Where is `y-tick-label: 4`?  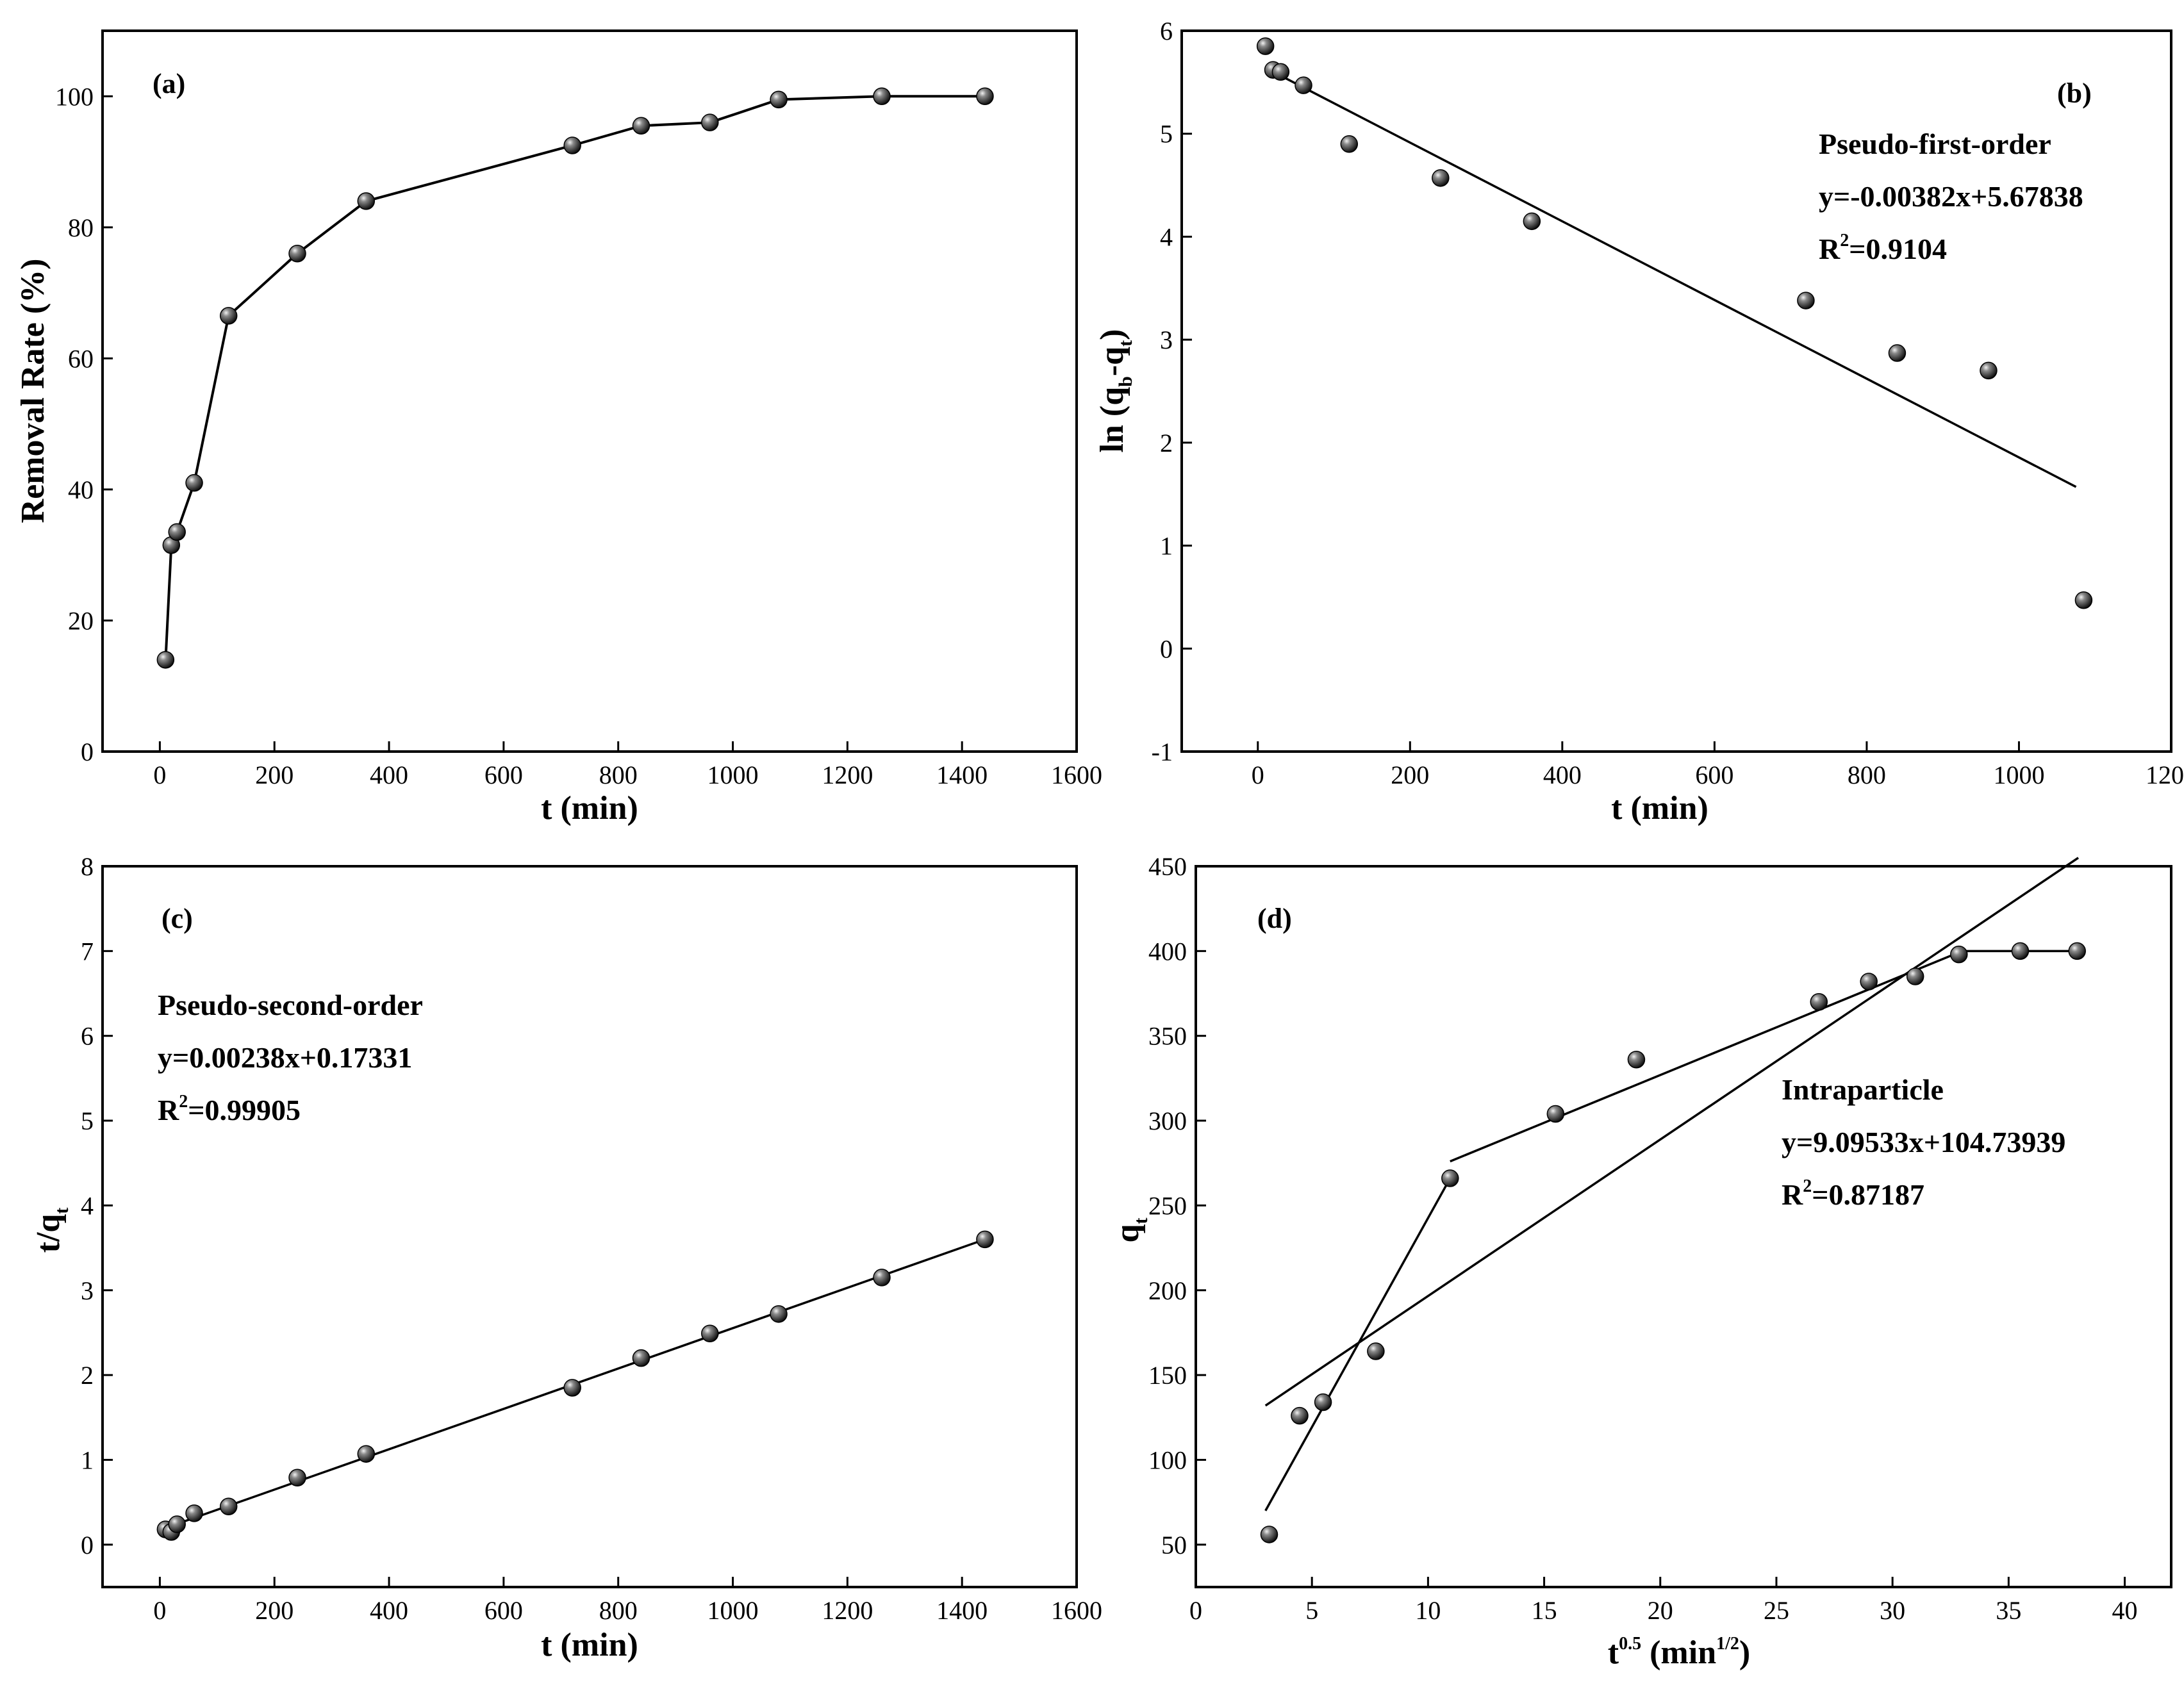
y-tick-label: 4 is located at coordinates (1166, 237).